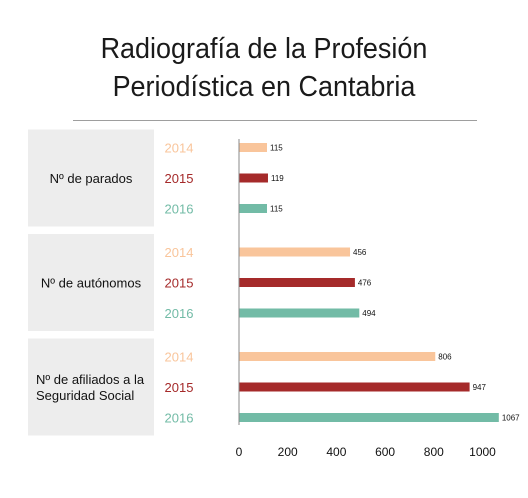 This screenshot has width=528, height=498. What do you see at coordinates (264, 49) in the screenshot?
I see `chart-title-line-1: Radiografía de la Profesión` at bounding box center [264, 49].